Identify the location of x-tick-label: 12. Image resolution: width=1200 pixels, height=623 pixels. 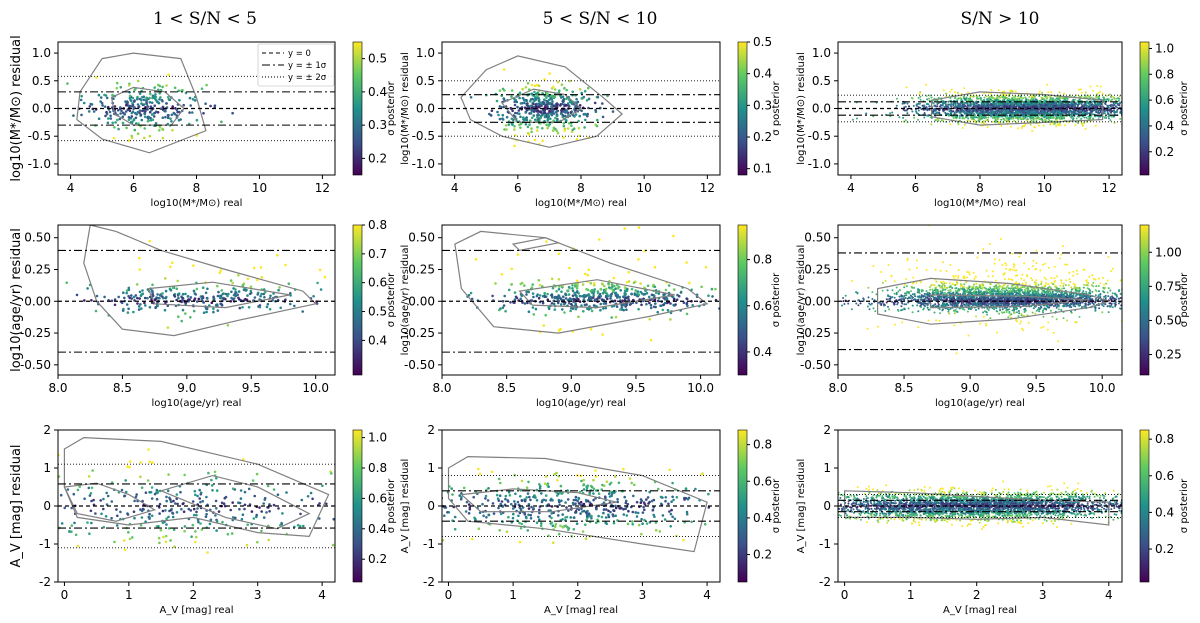
(322, 188).